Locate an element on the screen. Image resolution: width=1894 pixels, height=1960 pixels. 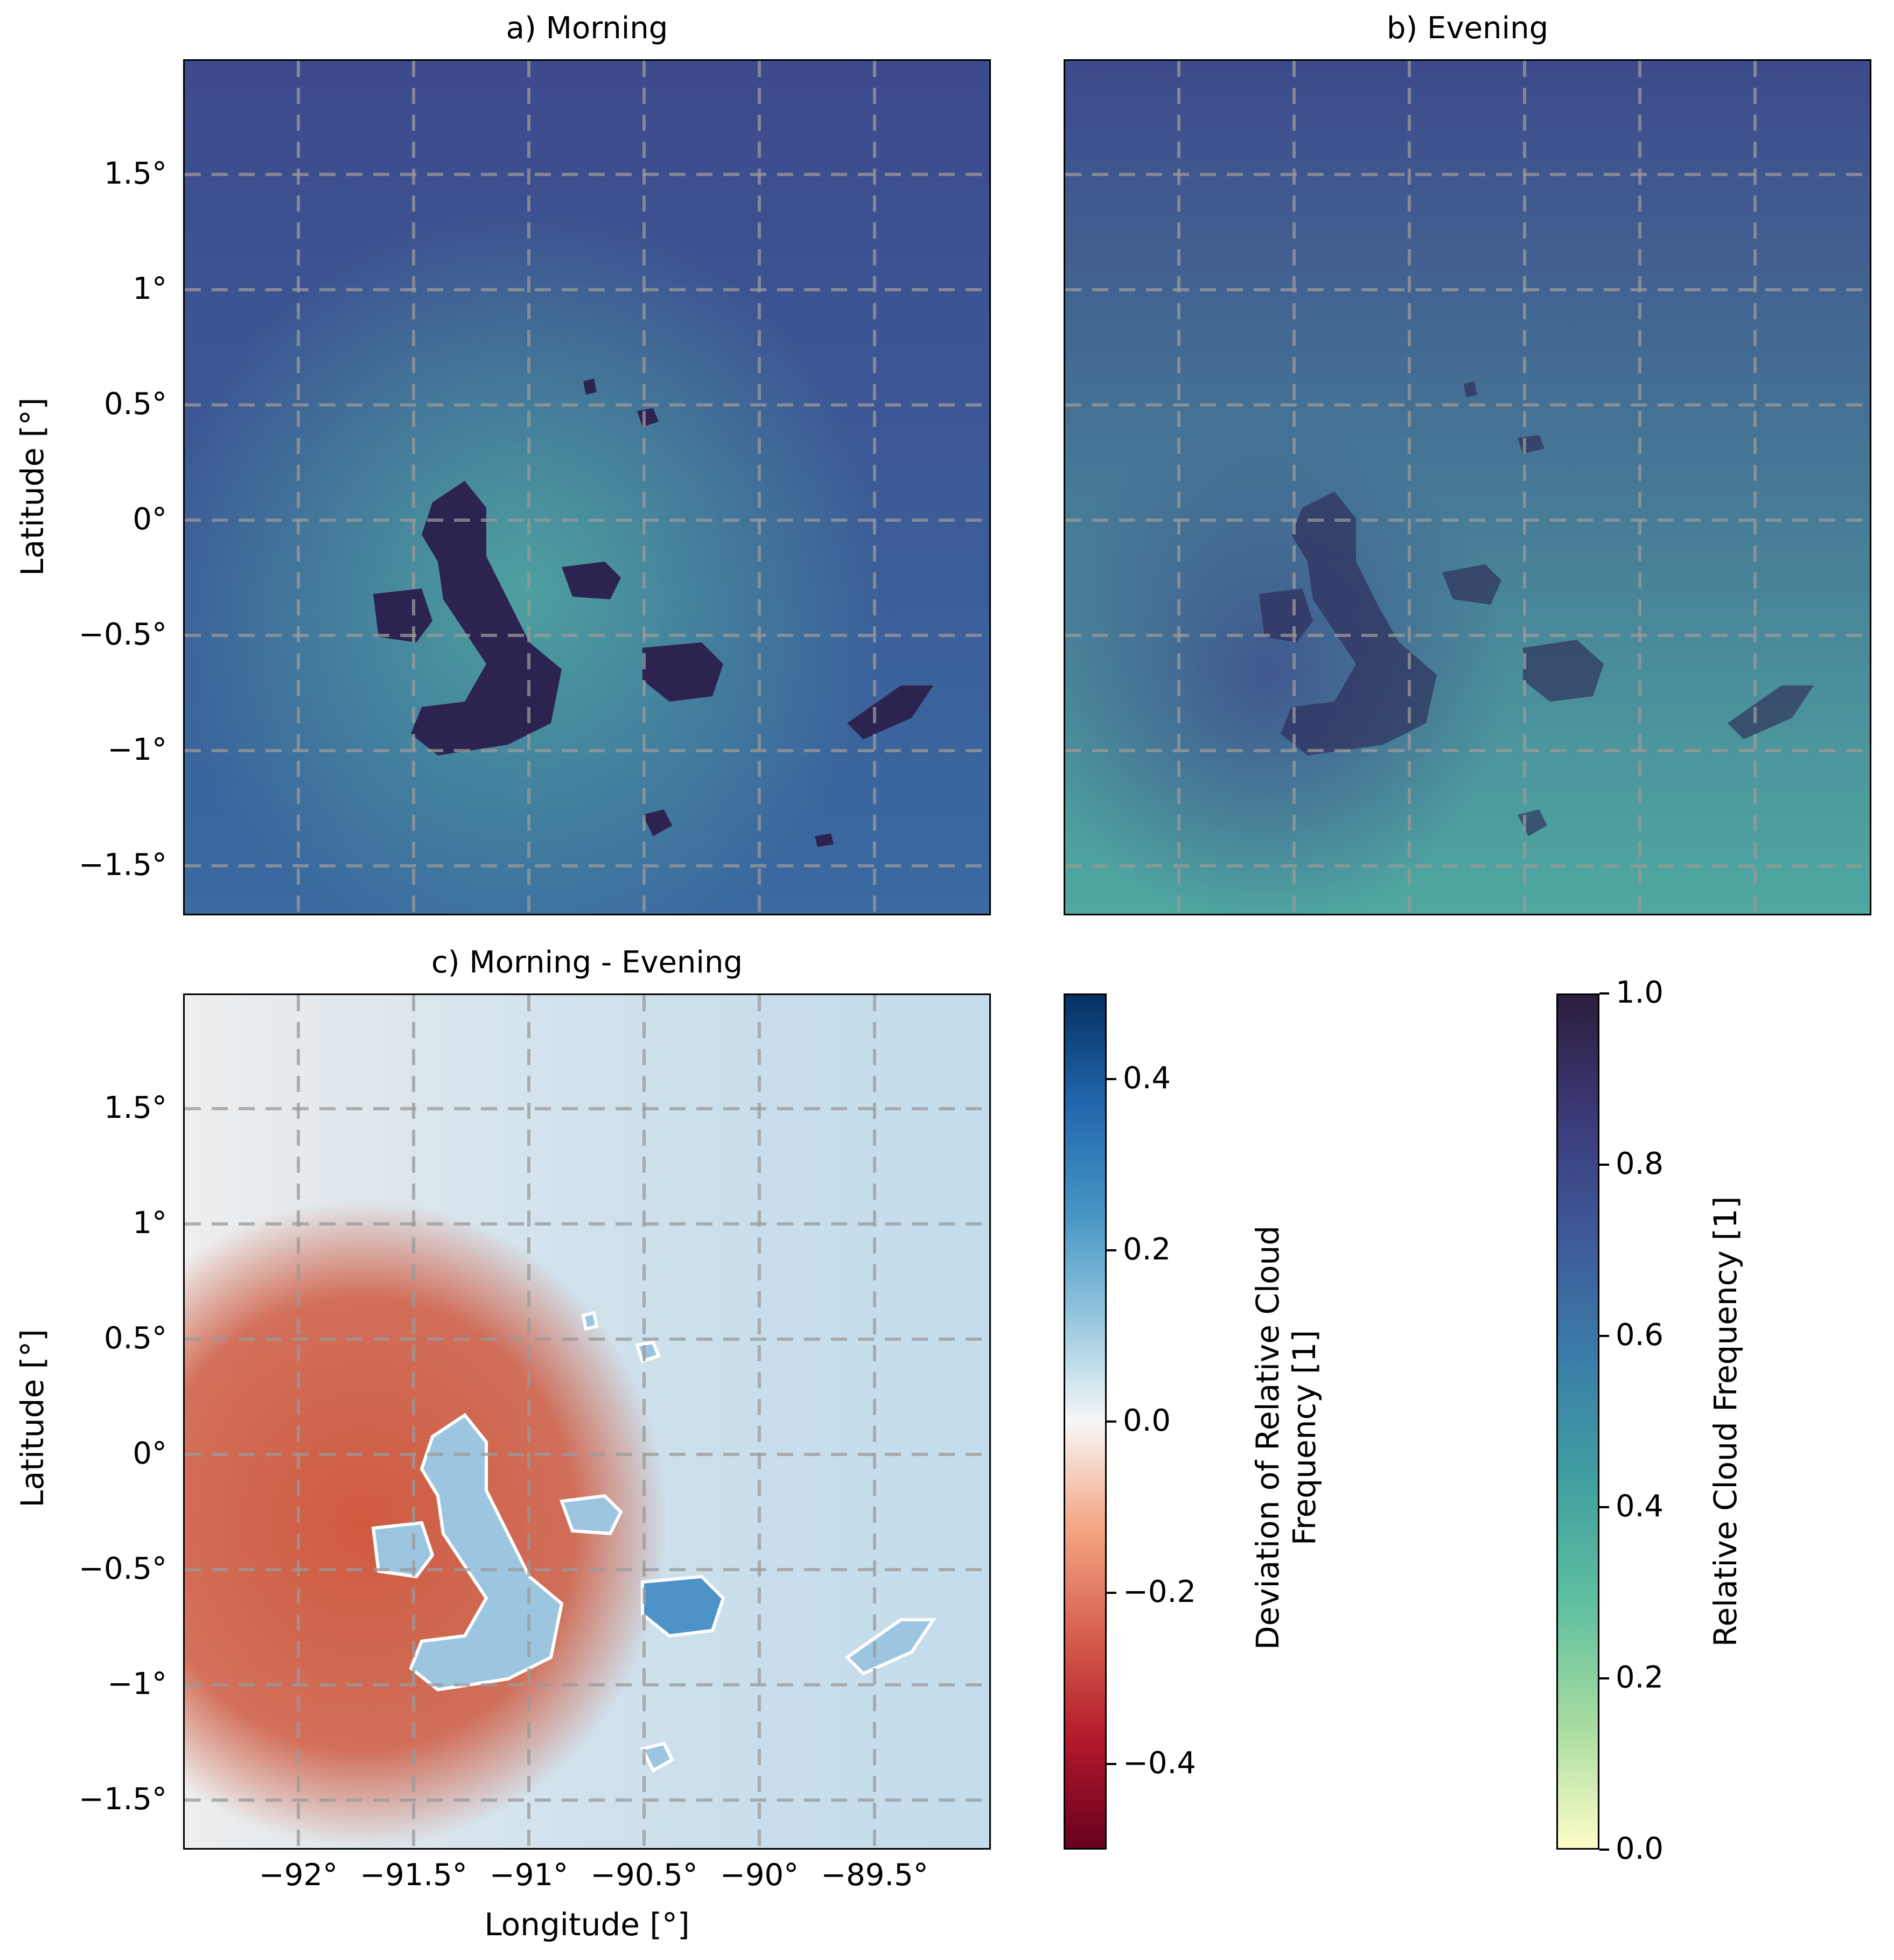
bottom-lat-tick: 0° is located at coordinates (149, 1453).